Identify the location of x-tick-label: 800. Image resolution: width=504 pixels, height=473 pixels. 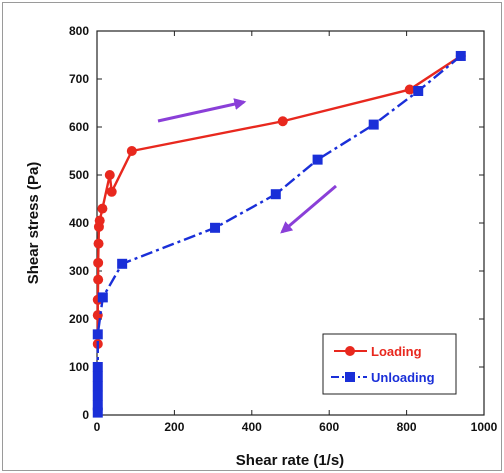
(407, 427).